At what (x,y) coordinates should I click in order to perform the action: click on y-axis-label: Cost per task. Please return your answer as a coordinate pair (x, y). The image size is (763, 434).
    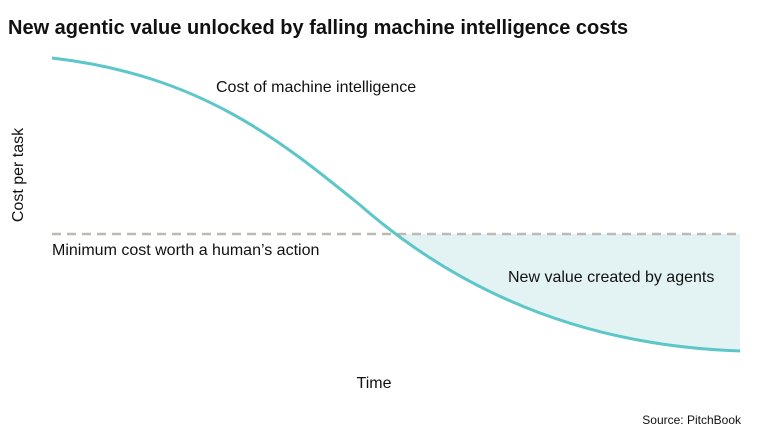
    Looking at the image, I should click on (18, 174).